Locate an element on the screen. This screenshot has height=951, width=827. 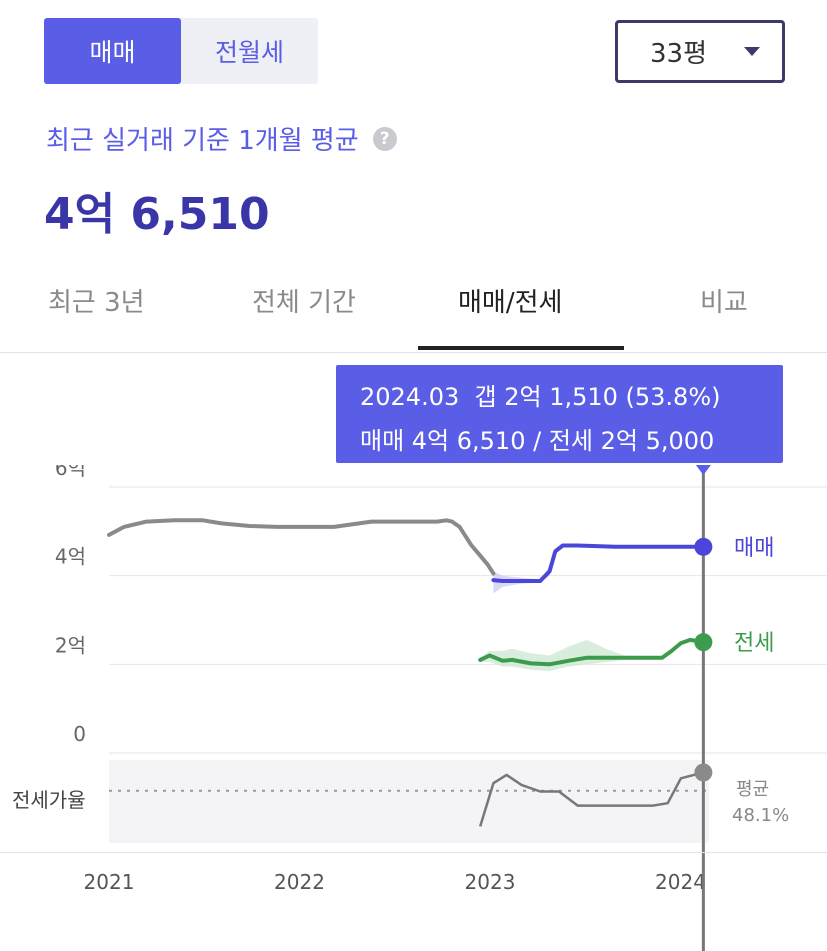
x-tick-label: 2022 is located at coordinates (299, 882).